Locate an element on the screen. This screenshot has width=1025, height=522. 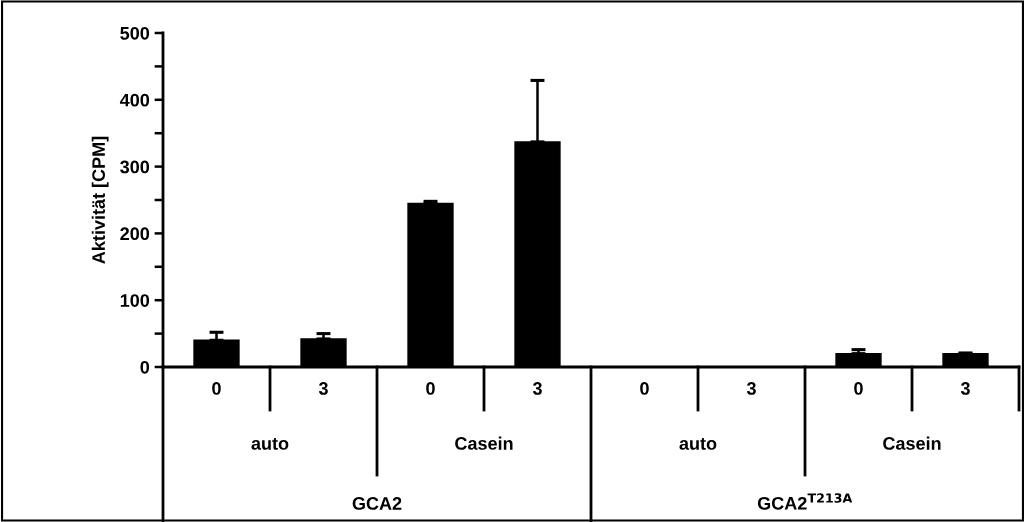
y-tick-label: 300 is located at coordinates (135, 167).